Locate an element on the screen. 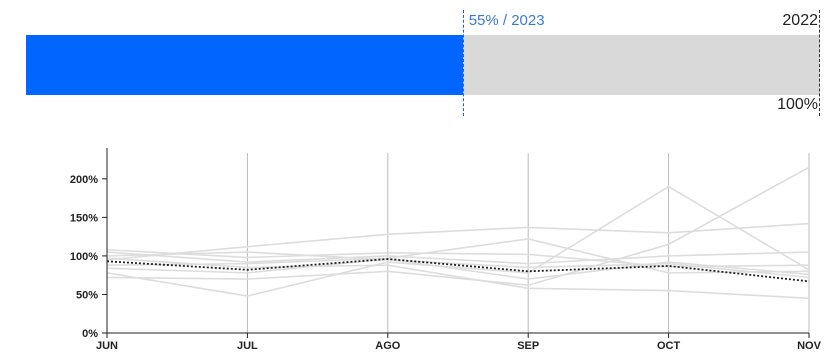  progress-marker-line is located at coordinates (463, 63).